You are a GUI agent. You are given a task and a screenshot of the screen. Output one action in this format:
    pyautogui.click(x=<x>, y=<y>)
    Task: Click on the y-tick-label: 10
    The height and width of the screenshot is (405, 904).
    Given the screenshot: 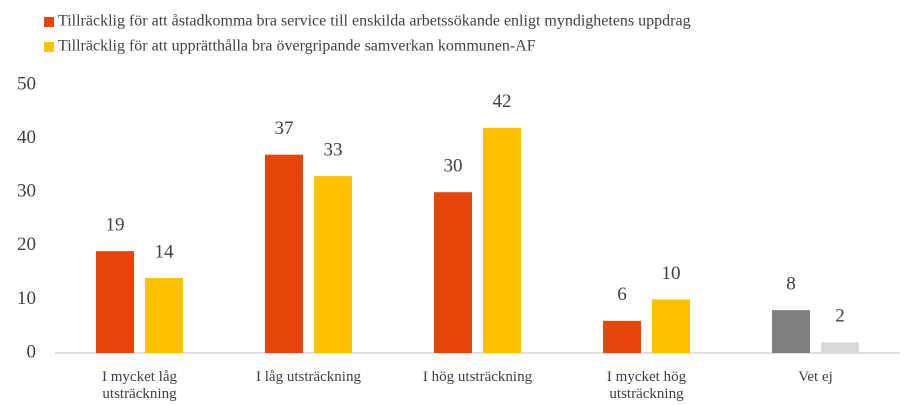 What is the action you would take?
    pyautogui.click(x=26, y=298)
    